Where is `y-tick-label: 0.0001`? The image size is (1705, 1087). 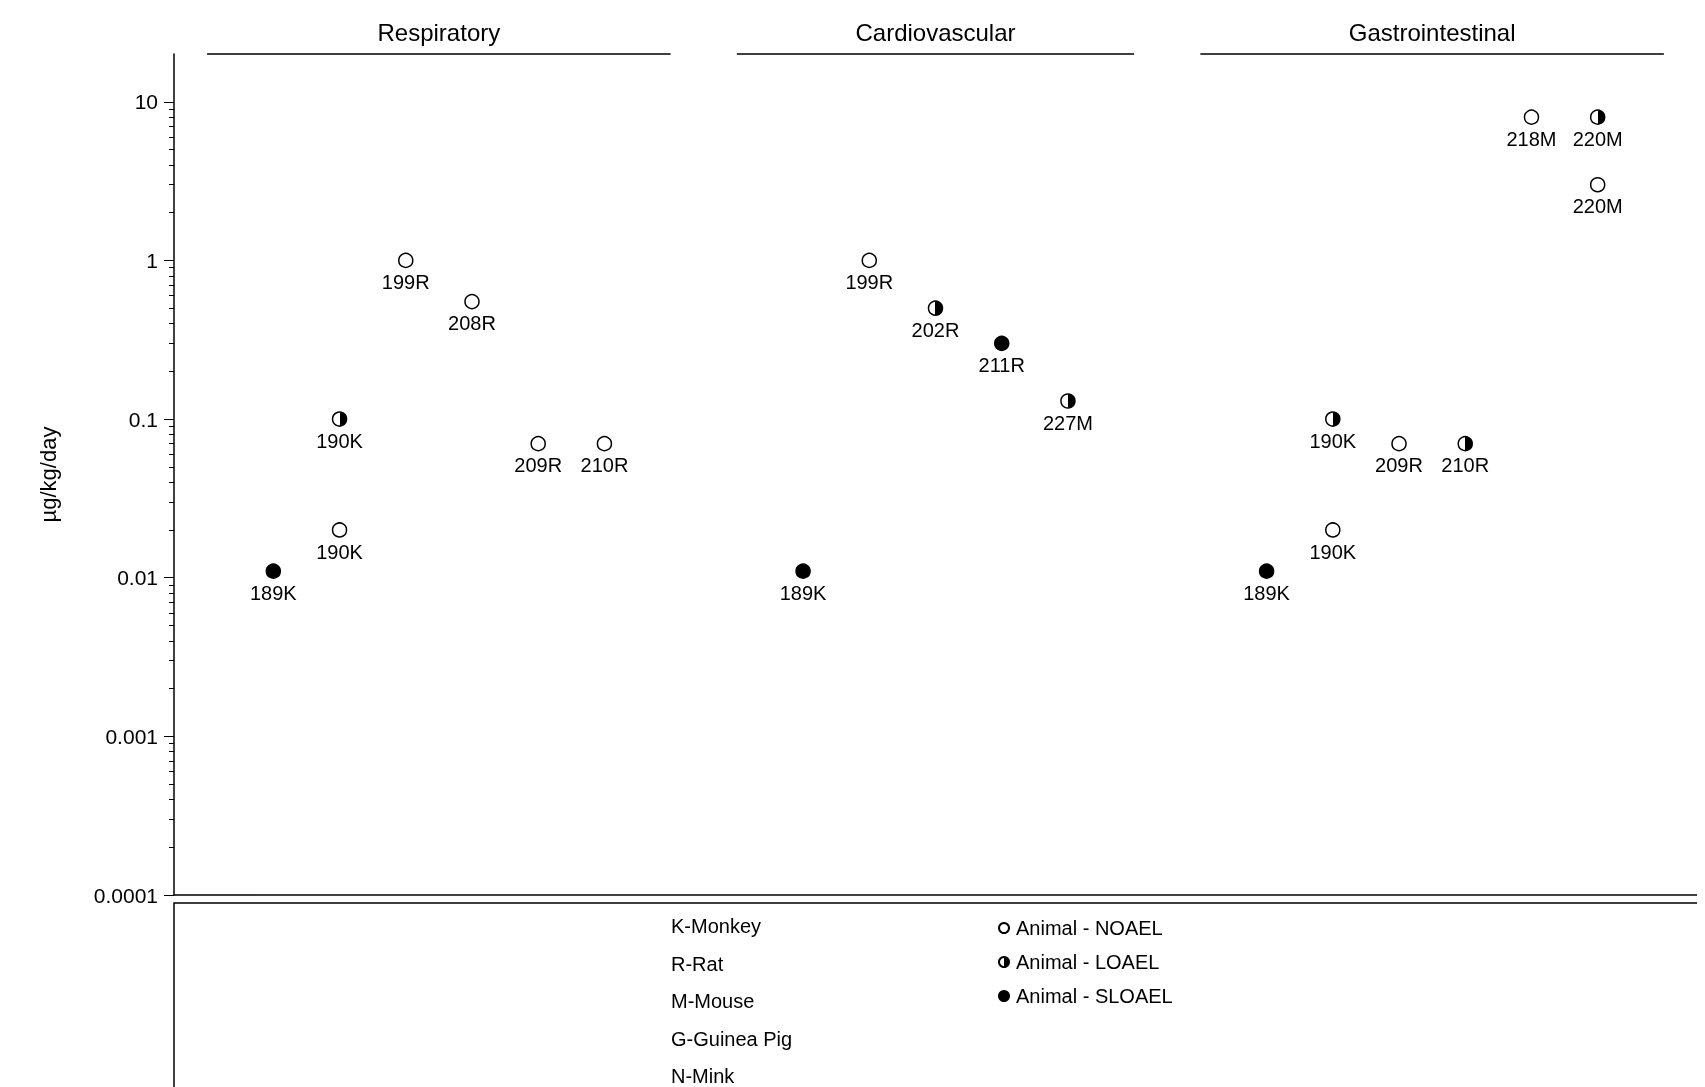
y-tick-label: 0.0001 is located at coordinates (125, 895).